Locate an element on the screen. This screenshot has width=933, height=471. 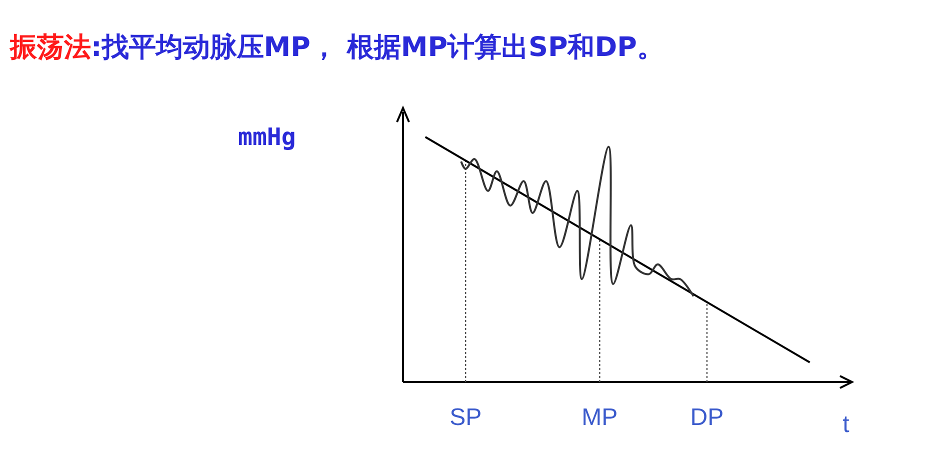
x-tick-label: SP is located at coordinates (466, 418).